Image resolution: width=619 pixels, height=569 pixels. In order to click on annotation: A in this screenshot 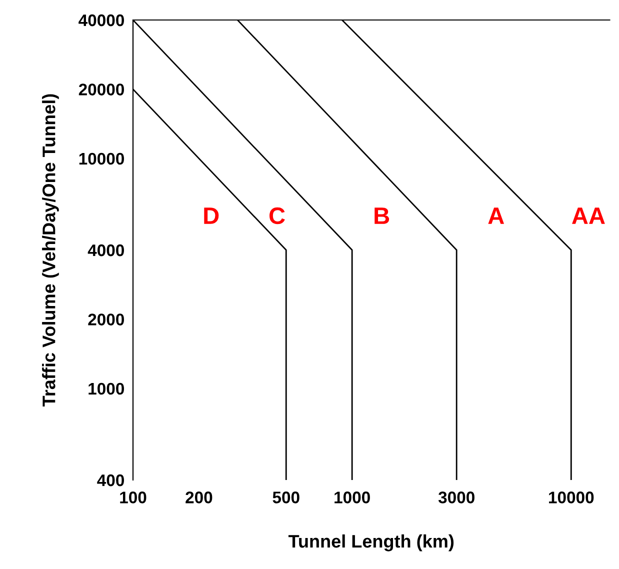, I will do `click(496, 216)`.